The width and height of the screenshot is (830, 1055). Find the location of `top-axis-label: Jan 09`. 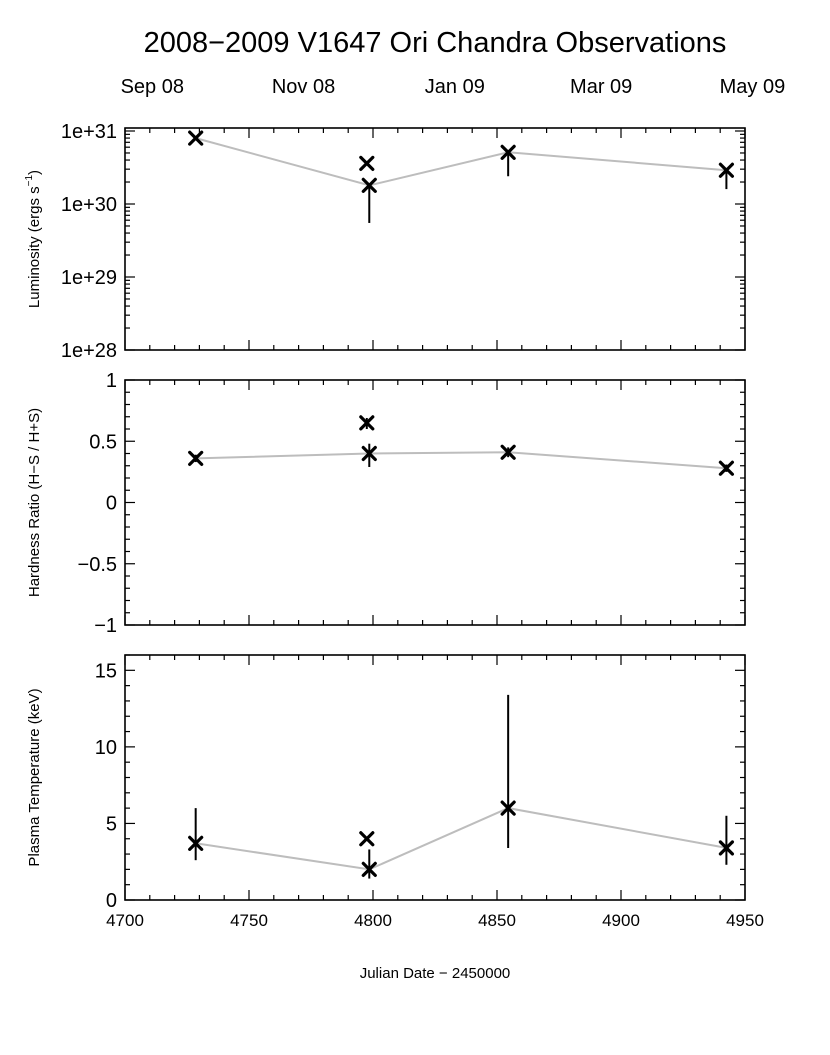

top-axis-label: Jan 09 is located at coordinates (455, 87).